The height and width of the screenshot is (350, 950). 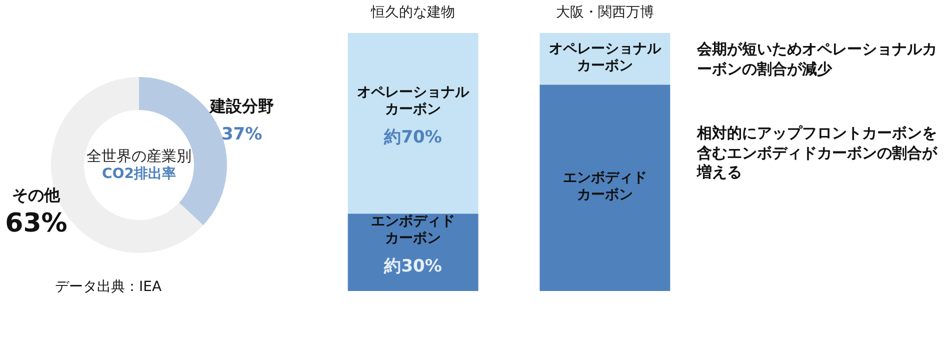 What do you see at coordinates (37, 194) in the screenshot?
I see `slice-label: その他` at bounding box center [37, 194].